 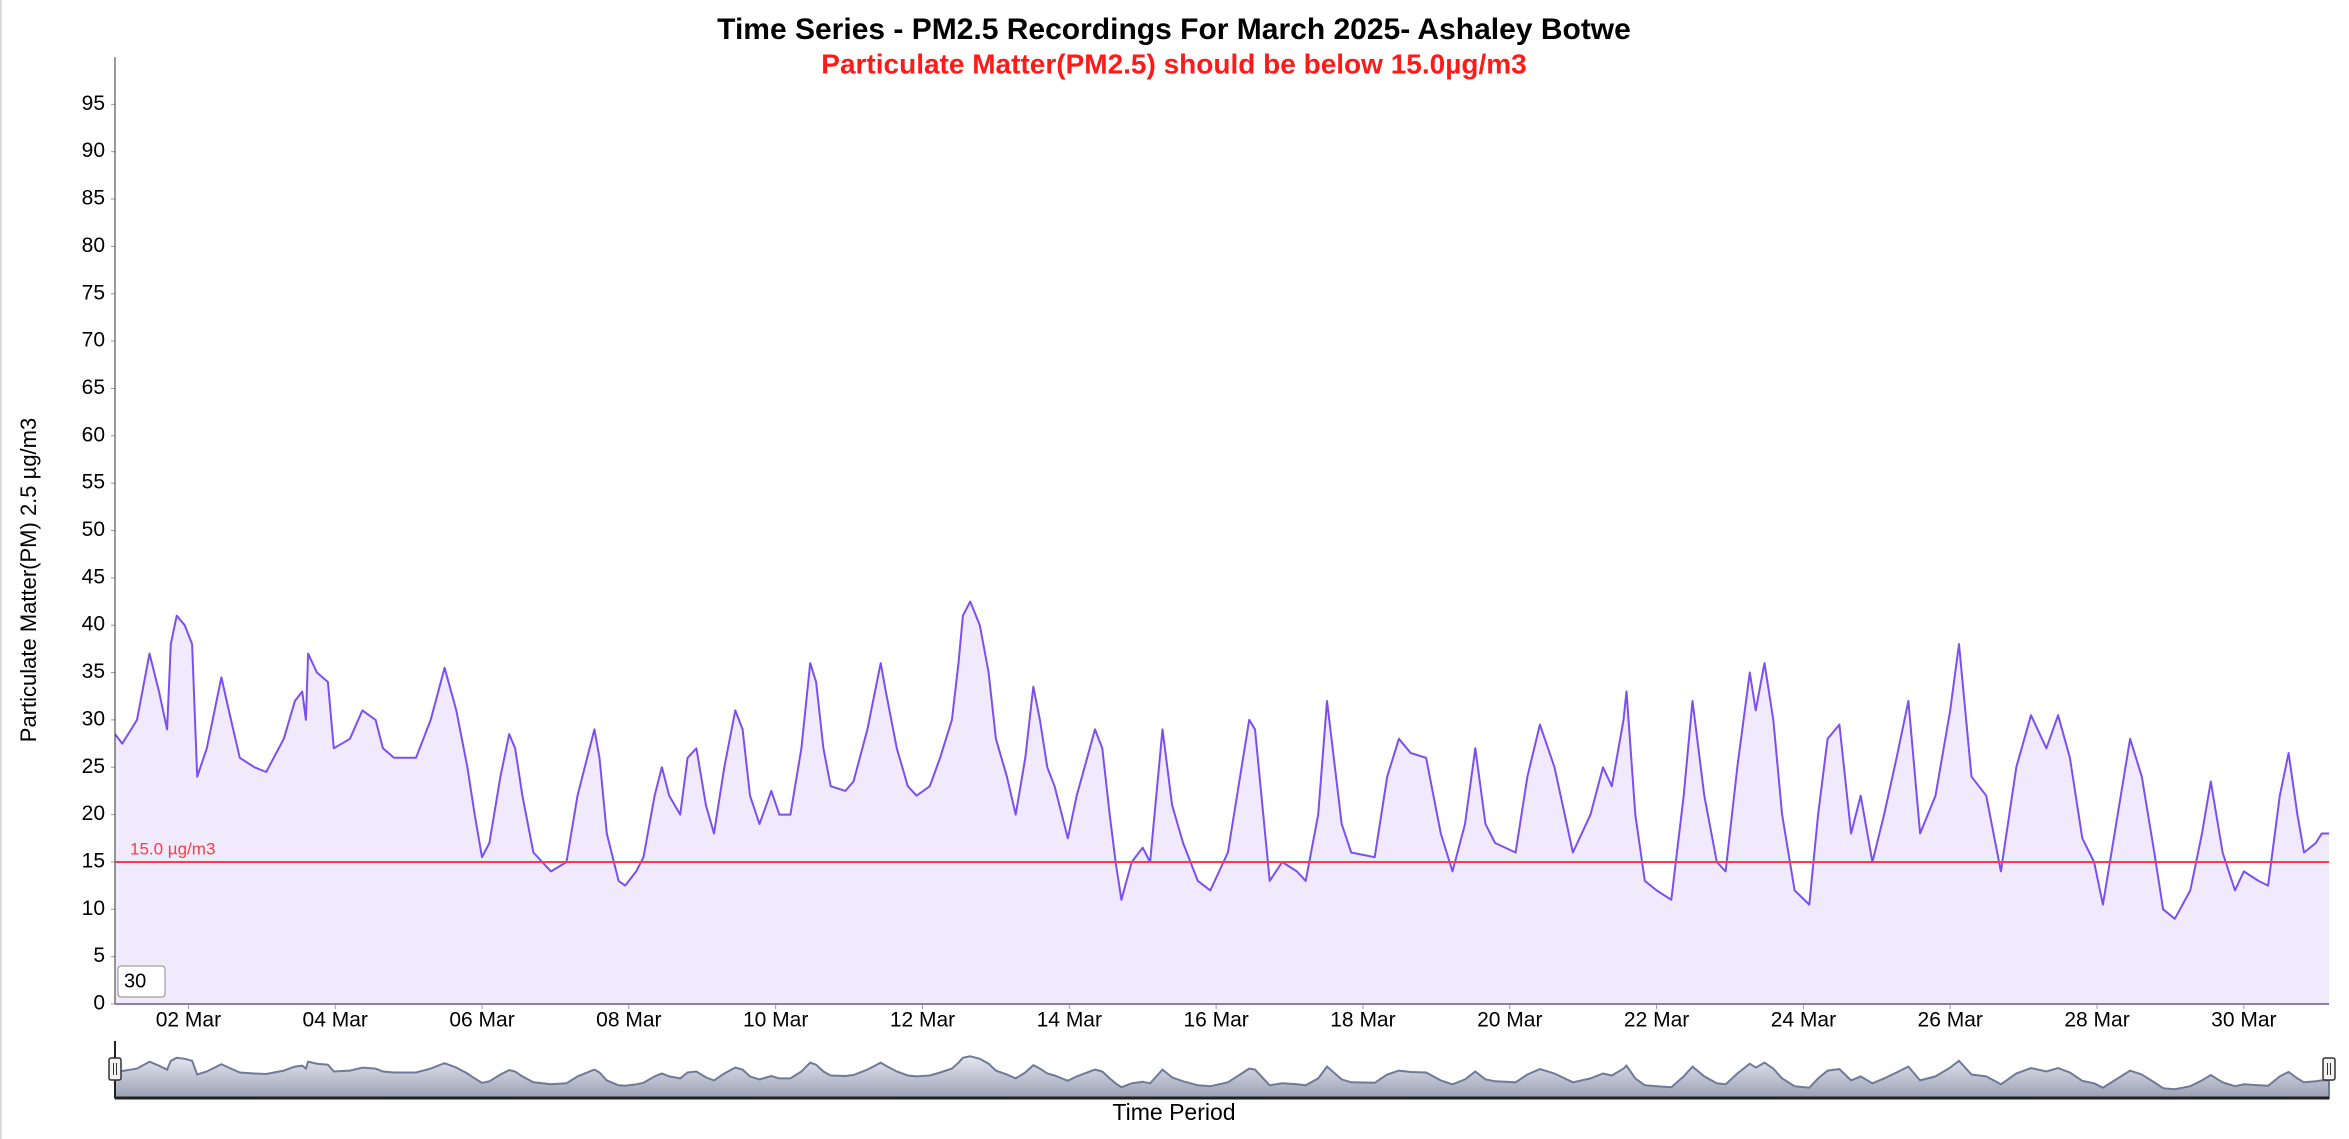 I want to click on x-tick-label: 16 Mar, so click(x=1215, y=1020).